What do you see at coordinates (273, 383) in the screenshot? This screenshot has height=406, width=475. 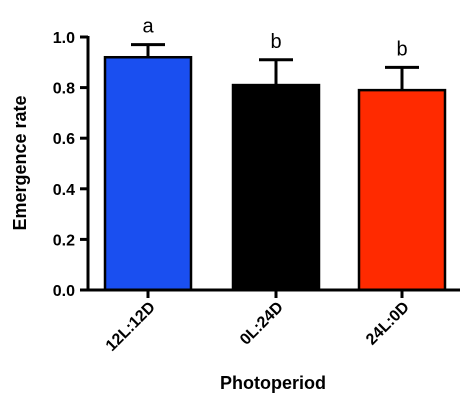 I see `x-axis-title: Photoperiod` at bounding box center [273, 383].